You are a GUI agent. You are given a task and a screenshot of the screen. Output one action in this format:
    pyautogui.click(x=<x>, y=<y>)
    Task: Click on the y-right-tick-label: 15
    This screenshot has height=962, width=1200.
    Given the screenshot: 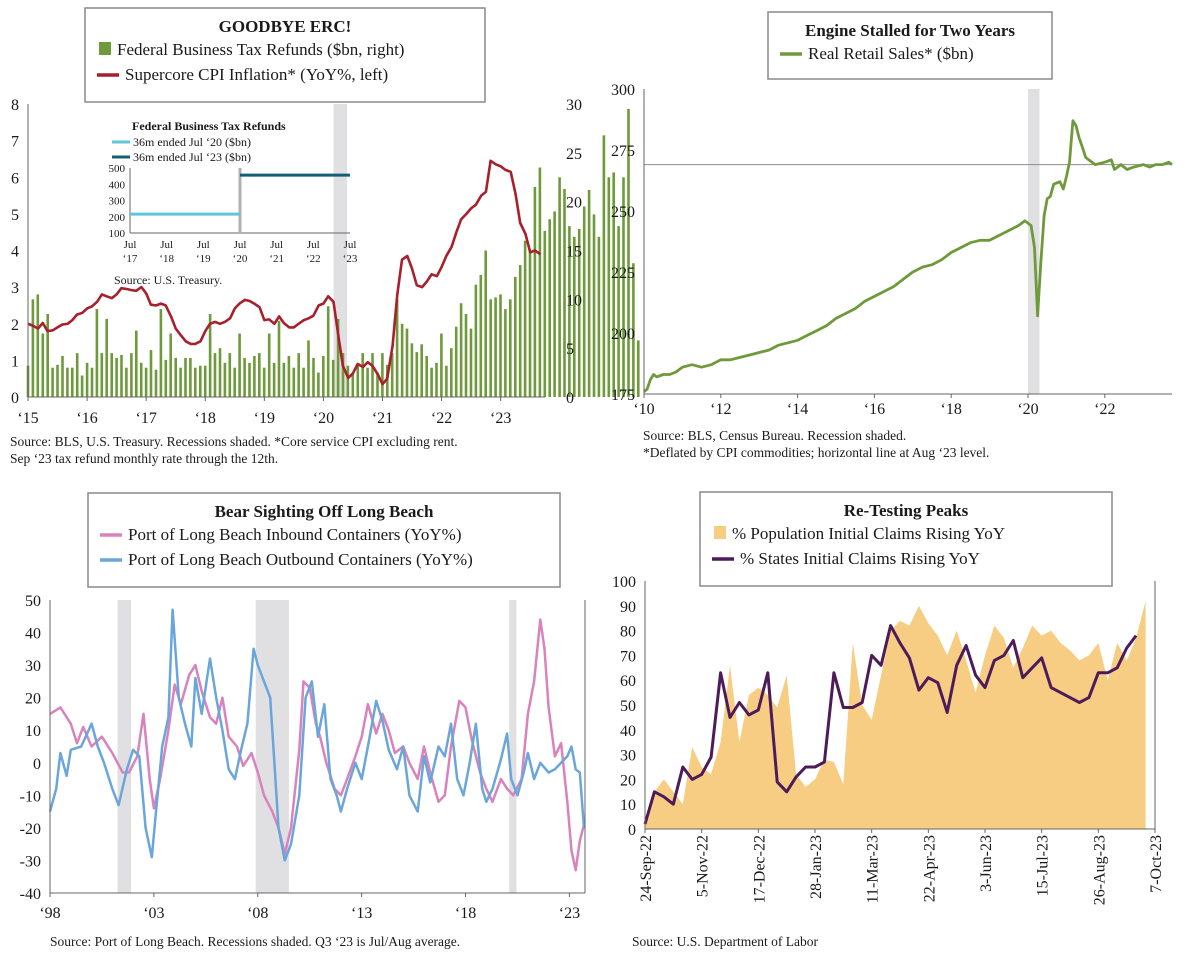 What is the action you would take?
    pyautogui.click(x=574, y=252)
    